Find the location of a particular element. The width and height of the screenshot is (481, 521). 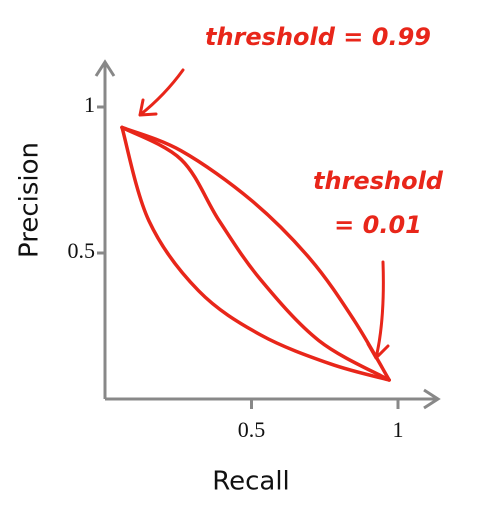

x-tick-label: 1 is located at coordinates (398, 429).